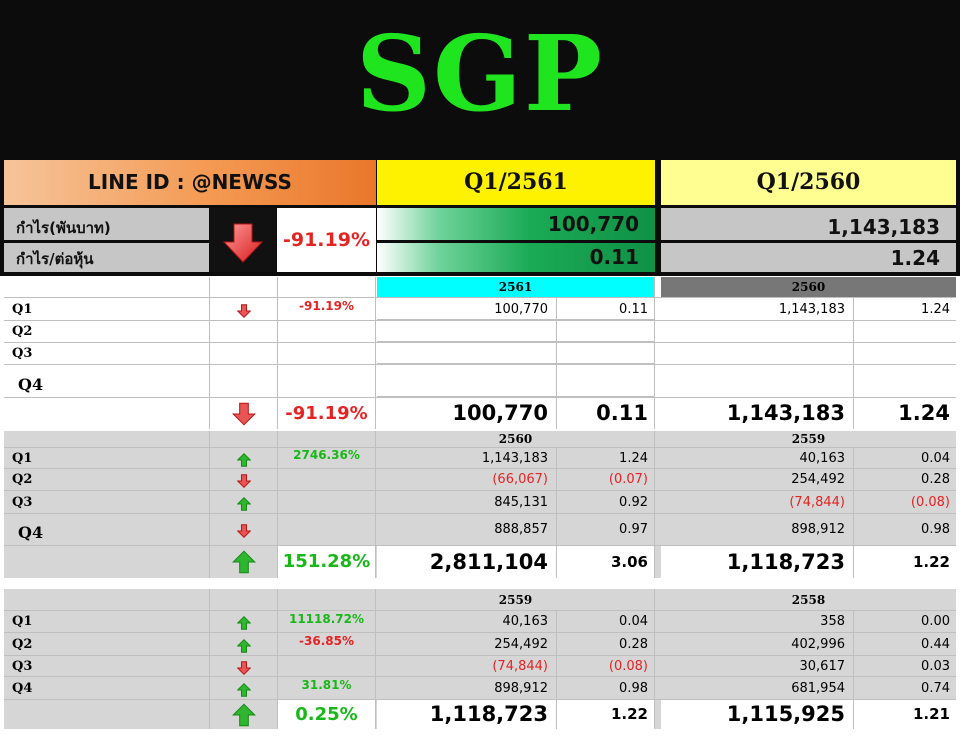 This screenshot has height=749, width=960. I want to click on eps-value: 0.03, so click(935, 666).